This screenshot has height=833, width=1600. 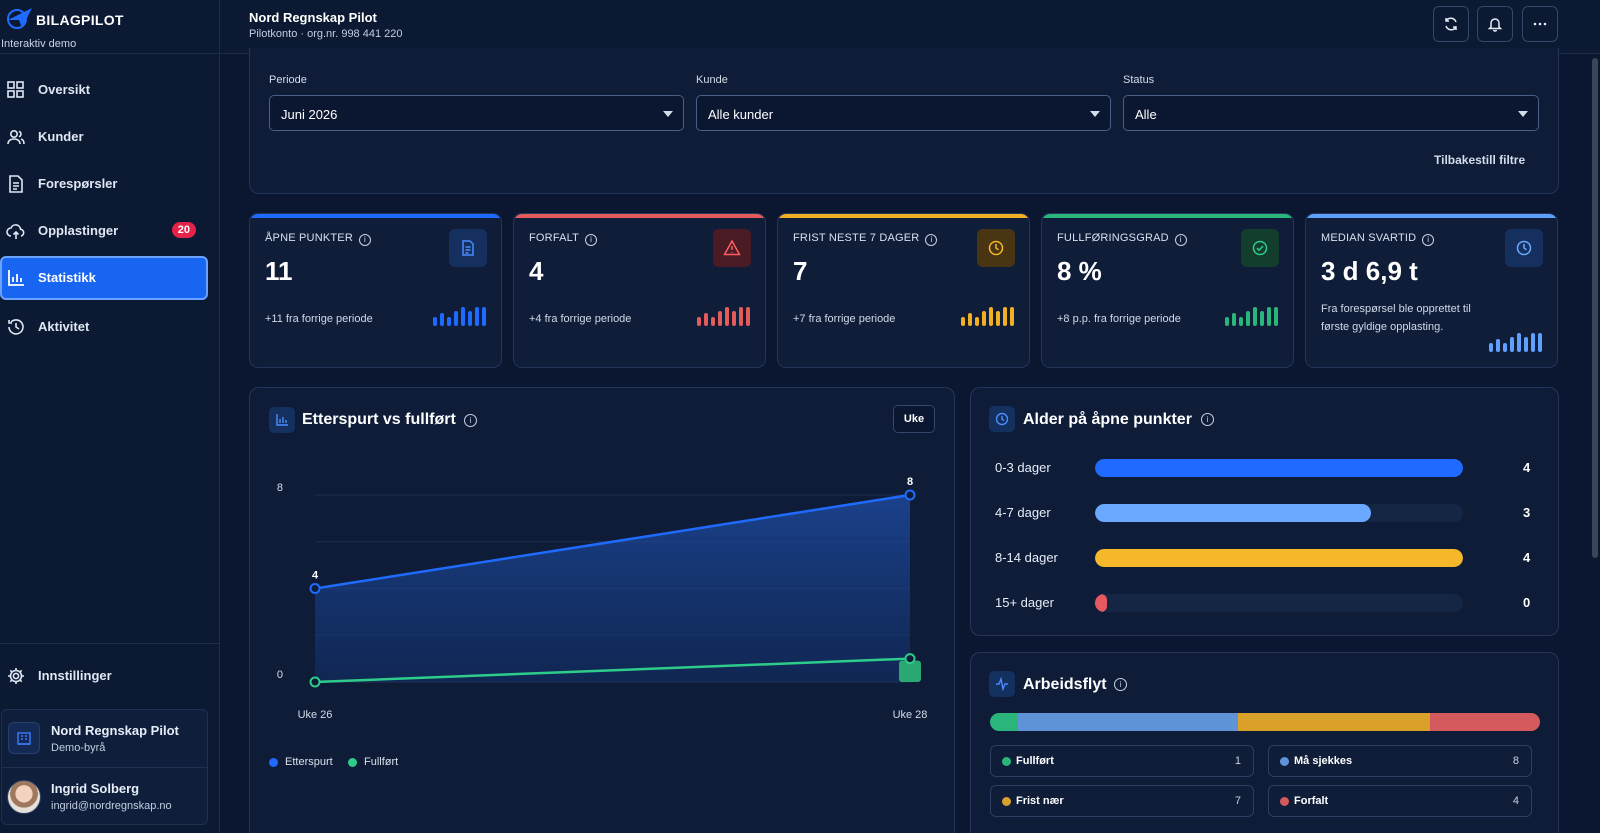 What do you see at coordinates (61, 136) in the screenshot?
I see `nav-label: Kunder` at bounding box center [61, 136].